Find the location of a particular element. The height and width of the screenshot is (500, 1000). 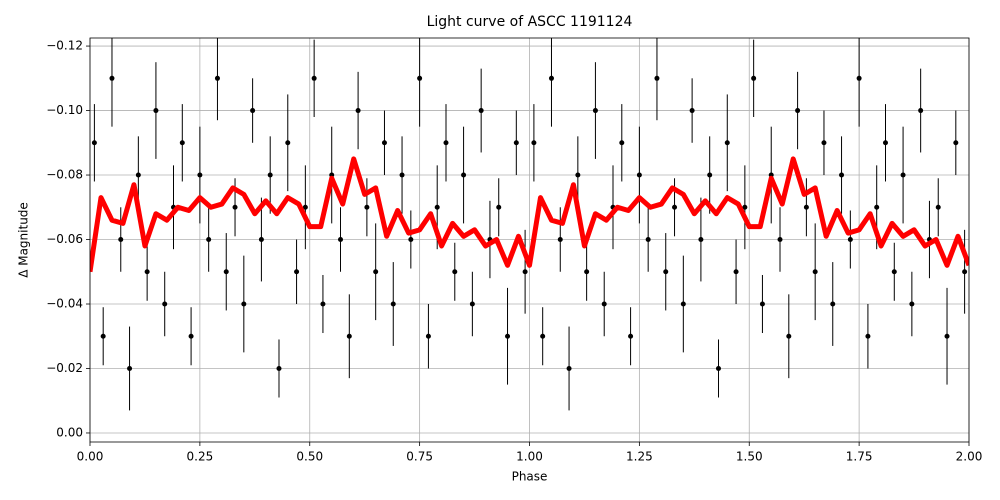

x-axis-label: Phase is located at coordinates (530, 477).